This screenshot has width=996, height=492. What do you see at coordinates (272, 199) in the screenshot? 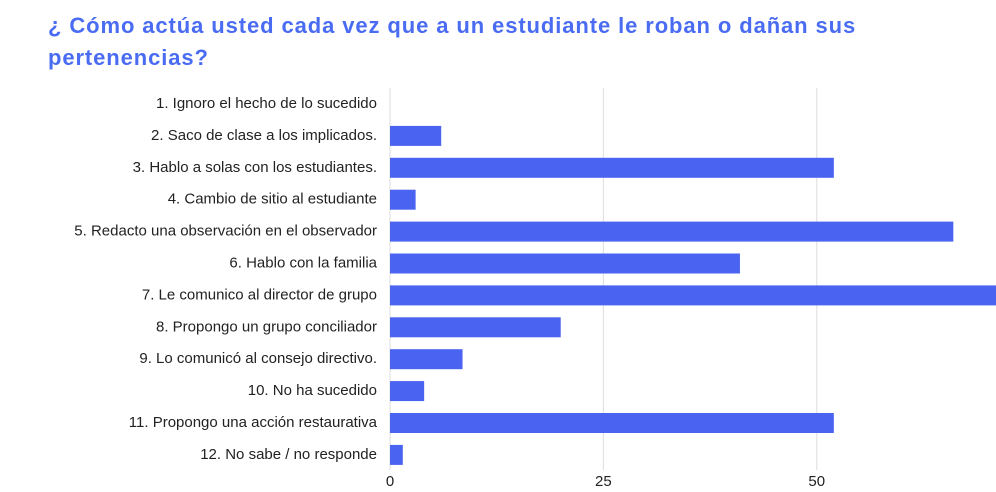
I see `y-tick-label: 4. Cambio de sitio al estudiante` at bounding box center [272, 199].